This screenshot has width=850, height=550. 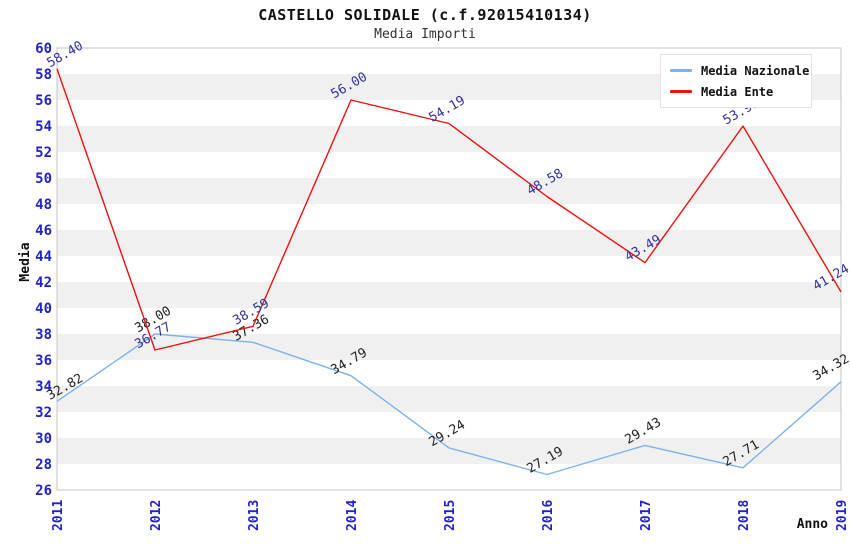 I want to click on y-axis-tick-label: 52, so click(x=43, y=153).